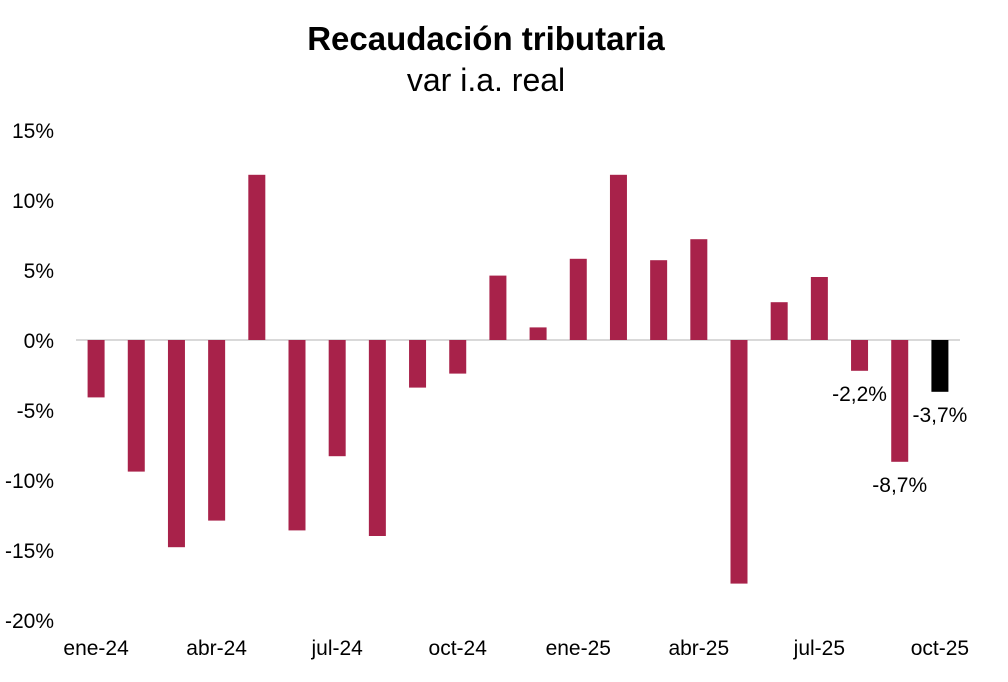 This screenshot has height=682, width=1008. I want to click on y-tick-label: 10%, so click(33, 201).